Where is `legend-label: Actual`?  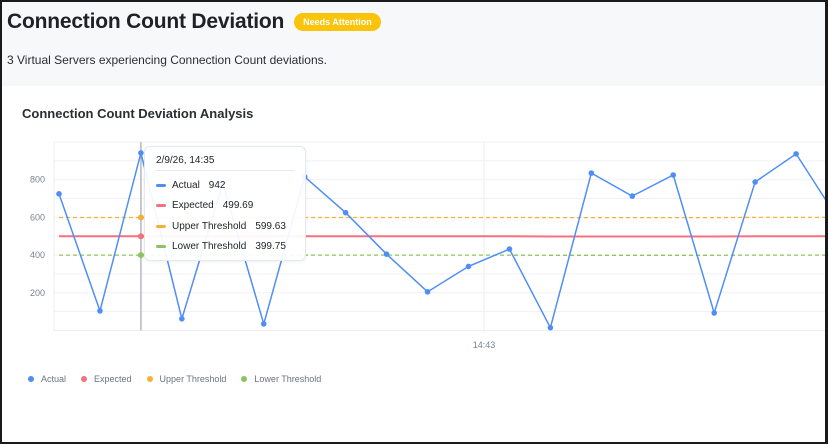 legend-label: Actual is located at coordinates (54, 379).